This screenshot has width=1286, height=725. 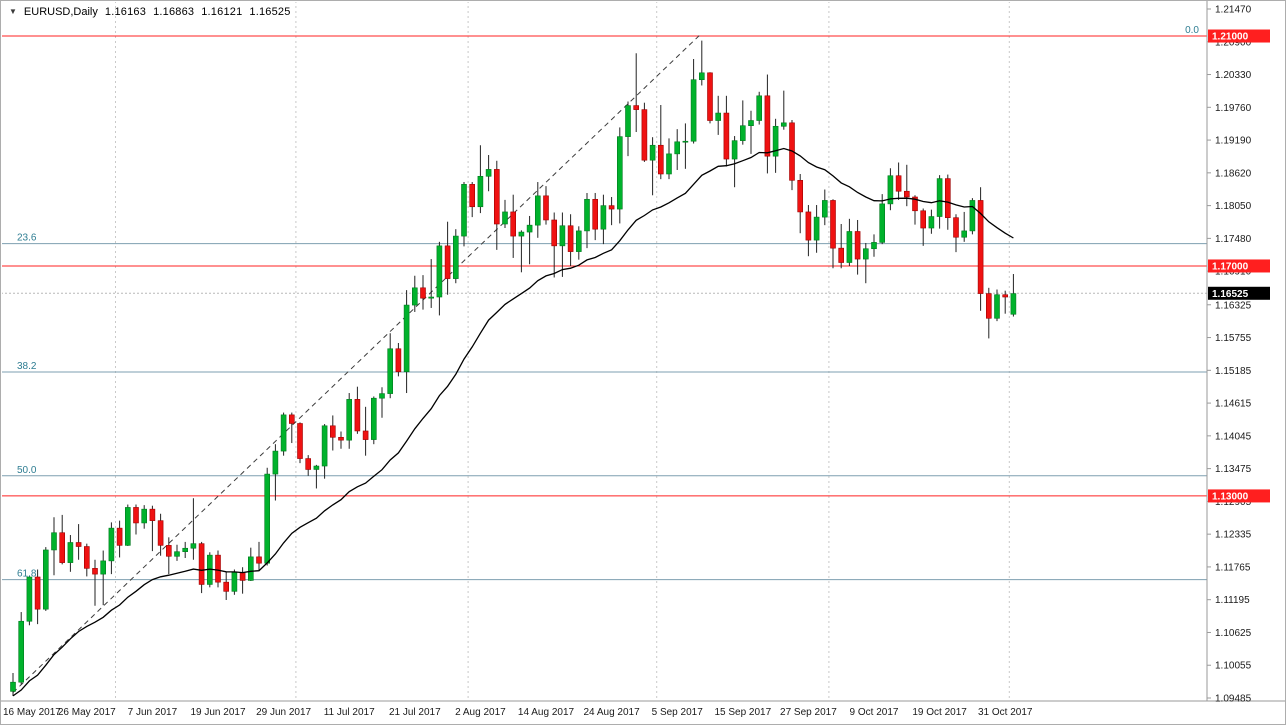 What do you see at coordinates (1233, 173) in the screenshot?
I see `price-axis-label: 1.18620` at bounding box center [1233, 173].